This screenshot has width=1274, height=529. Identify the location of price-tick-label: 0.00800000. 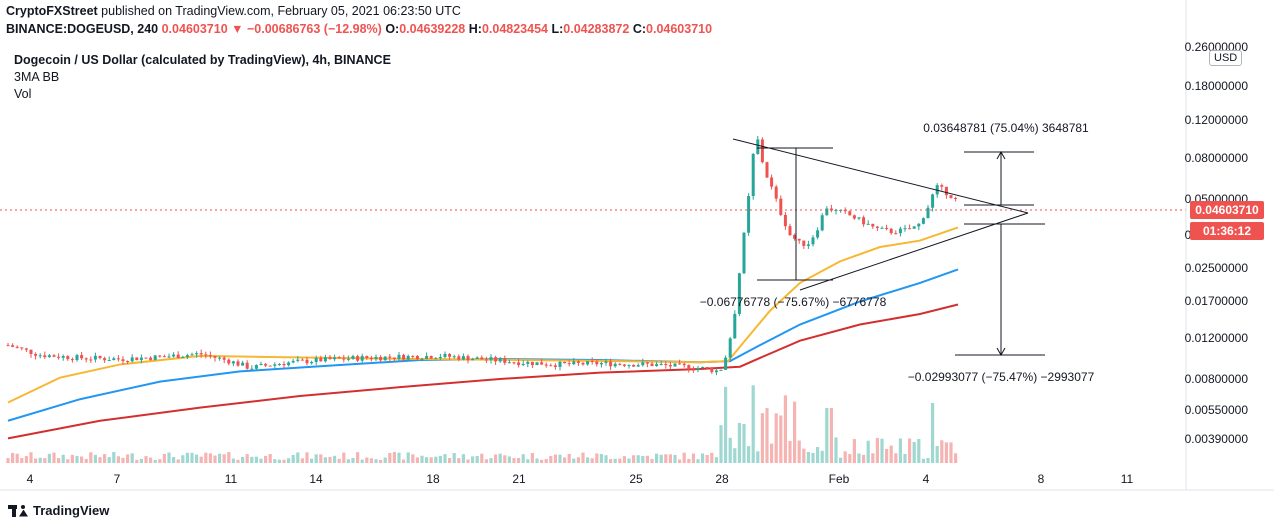
(1217, 379).